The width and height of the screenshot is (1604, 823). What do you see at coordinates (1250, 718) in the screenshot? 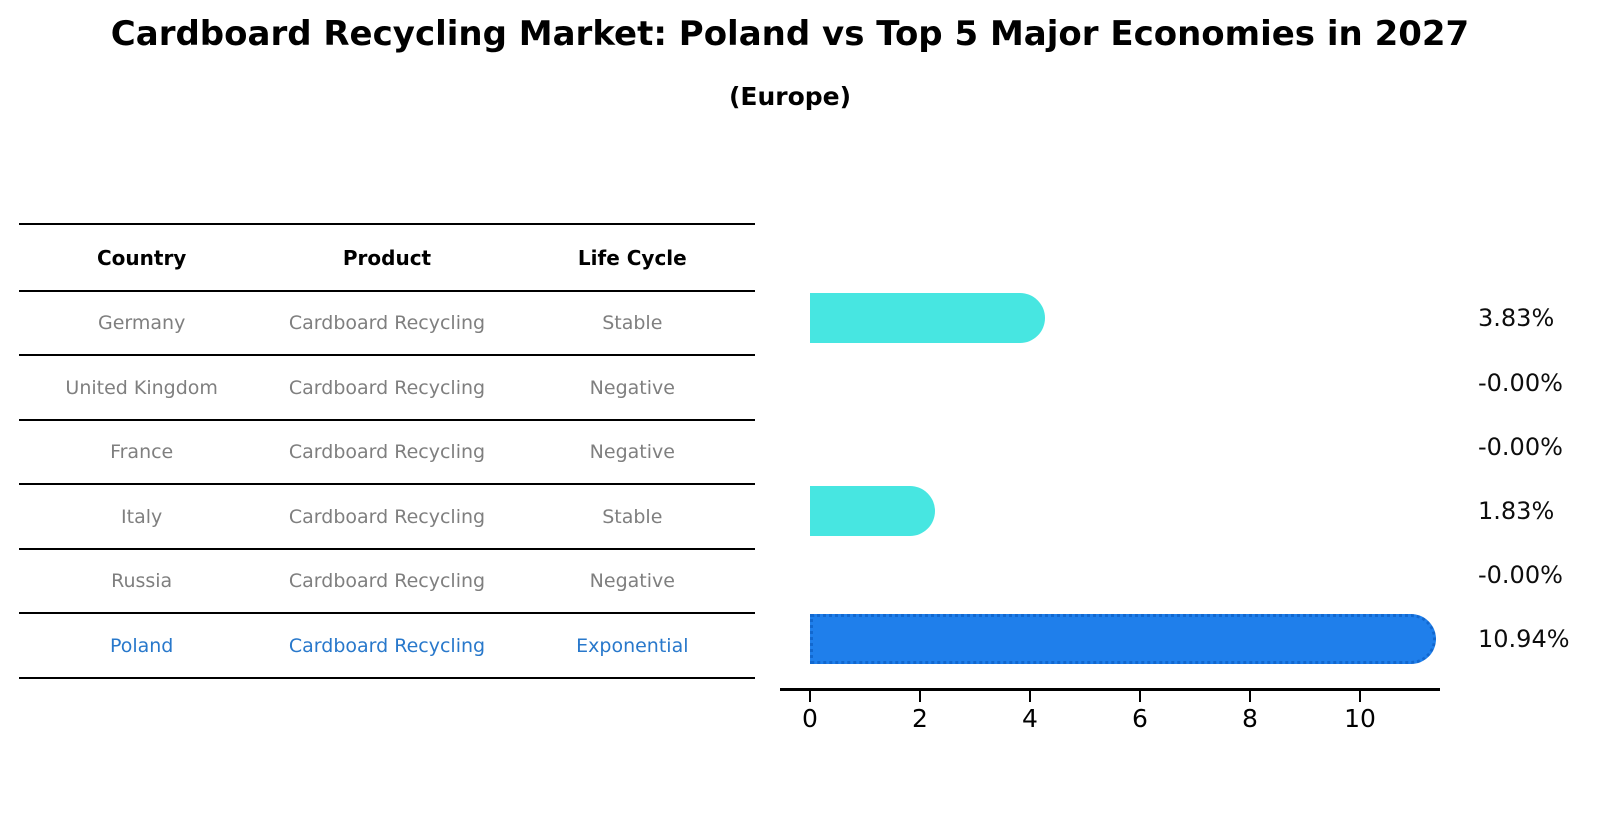
I see `x-tick-label: 8` at bounding box center [1250, 718].